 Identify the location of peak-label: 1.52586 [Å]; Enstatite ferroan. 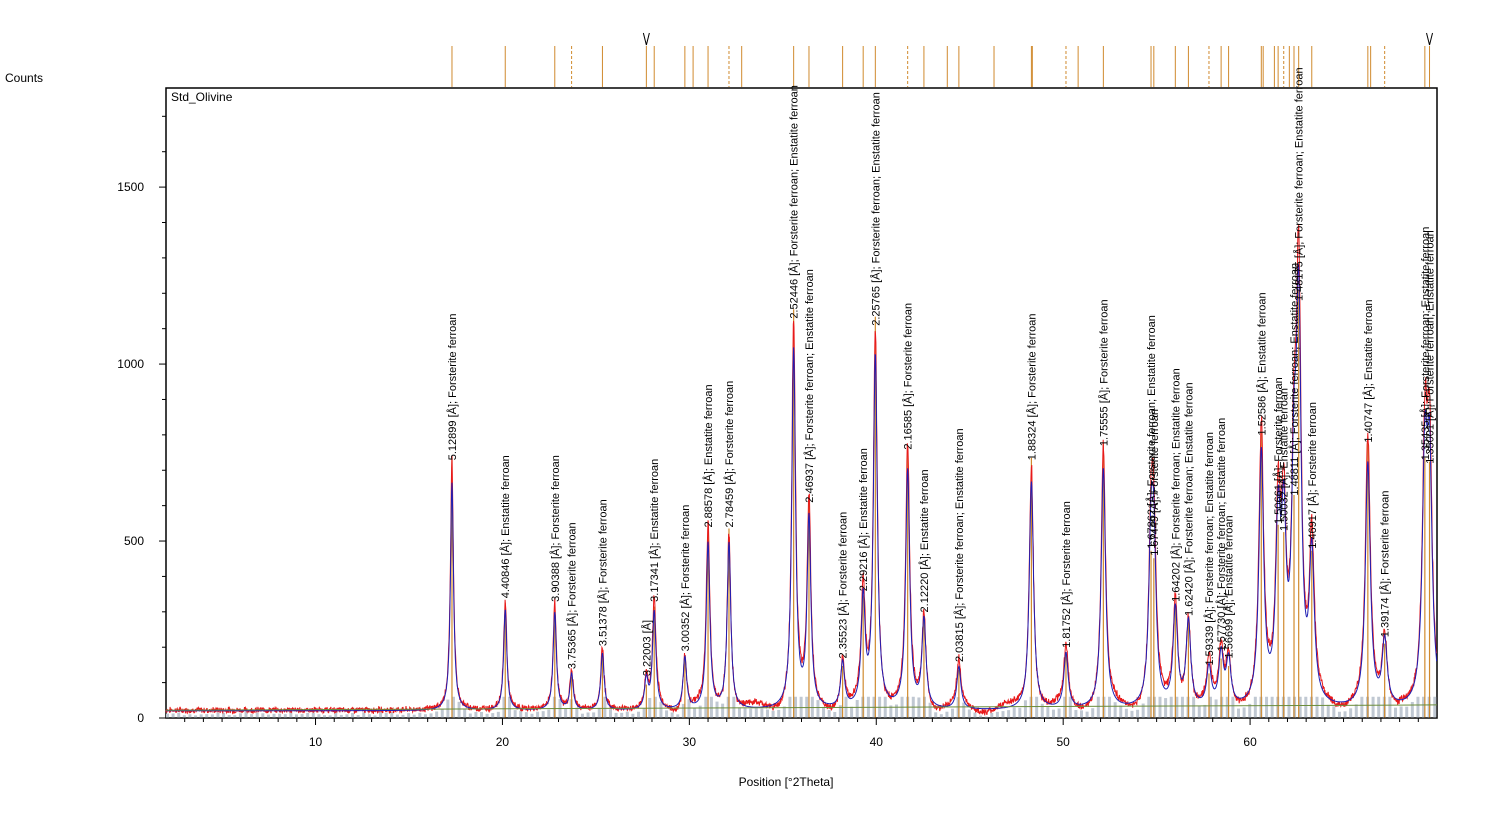
(1261, 363).